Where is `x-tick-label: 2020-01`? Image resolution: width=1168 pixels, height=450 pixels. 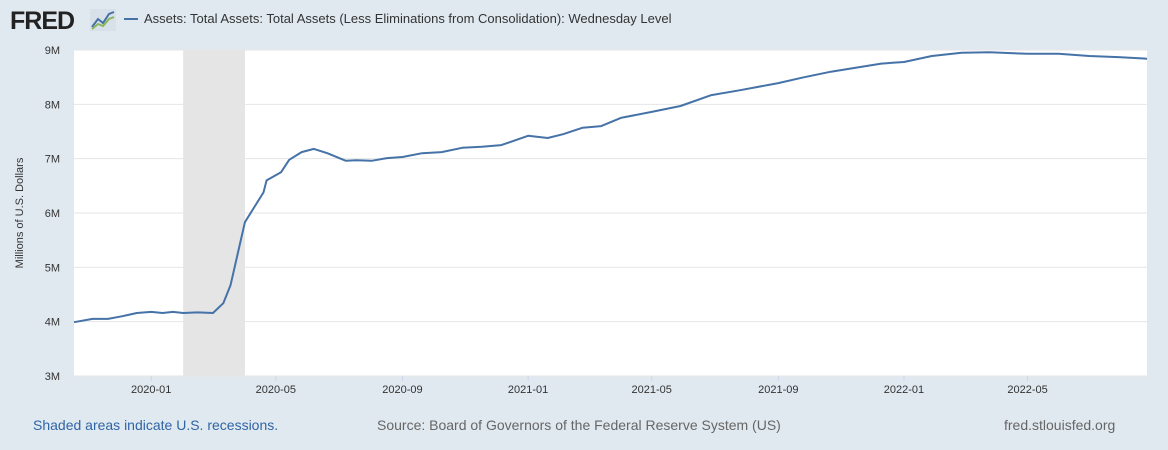 x-tick-label: 2020-01 is located at coordinates (151, 390).